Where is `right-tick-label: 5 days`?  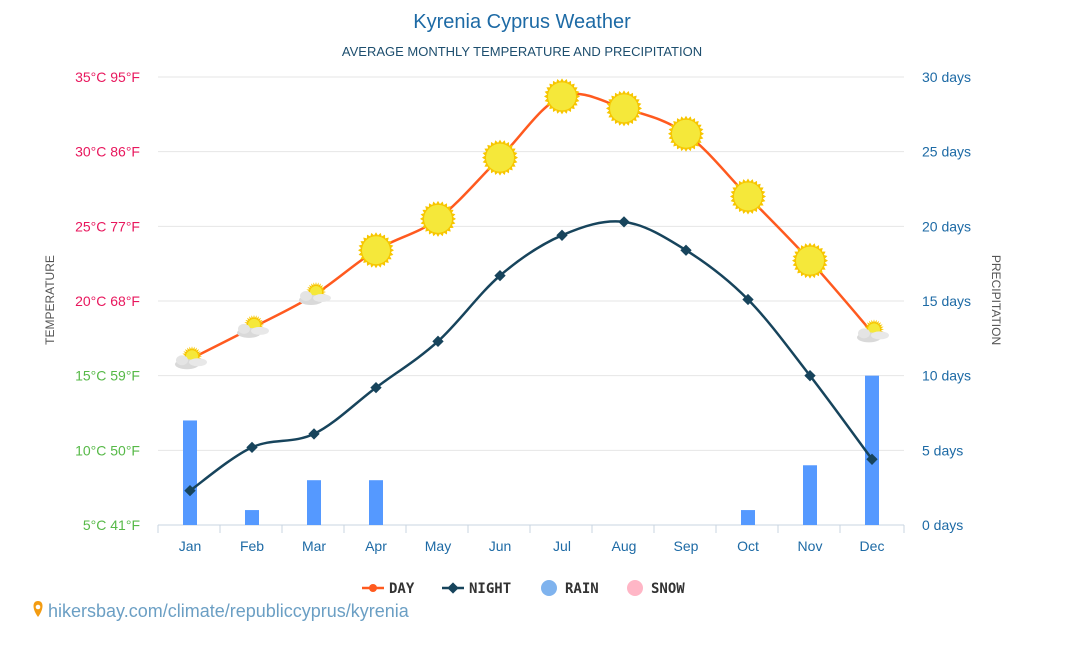 right-tick-label: 5 days is located at coordinates (942, 450).